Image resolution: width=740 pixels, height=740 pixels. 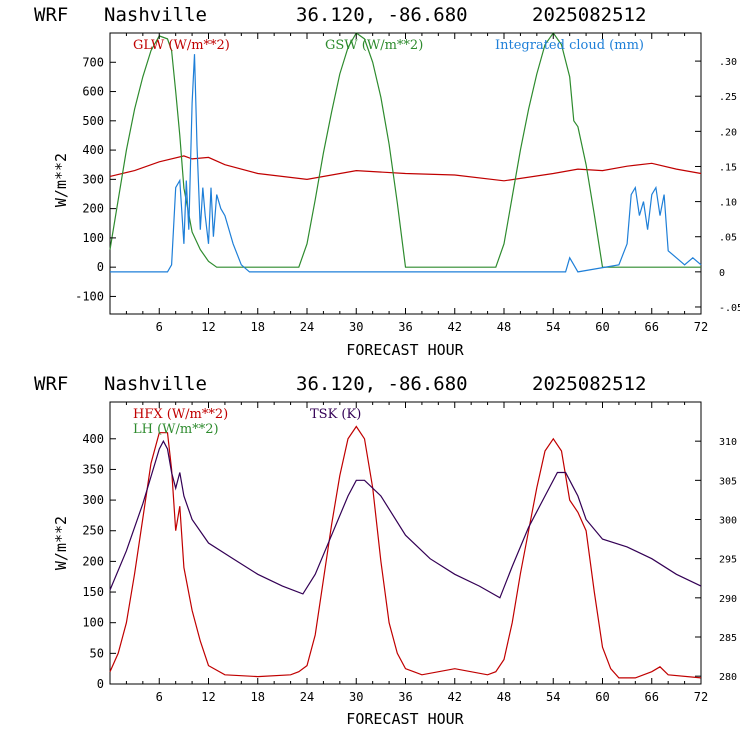 What do you see at coordinates (728, 560) in the screenshot?
I see `y-right-tick-label: 295` at bounding box center [728, 560].